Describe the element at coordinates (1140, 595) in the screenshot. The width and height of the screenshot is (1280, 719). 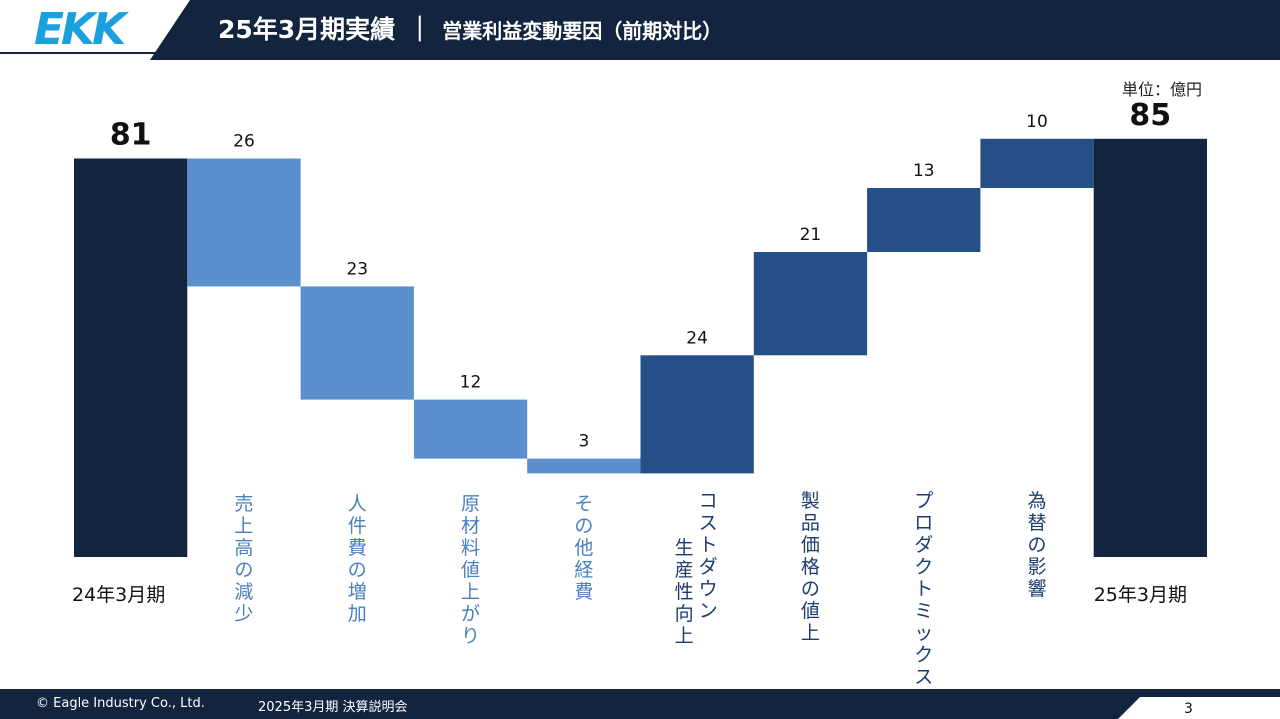
I see `end-label-1: 25年3月期` at that location.